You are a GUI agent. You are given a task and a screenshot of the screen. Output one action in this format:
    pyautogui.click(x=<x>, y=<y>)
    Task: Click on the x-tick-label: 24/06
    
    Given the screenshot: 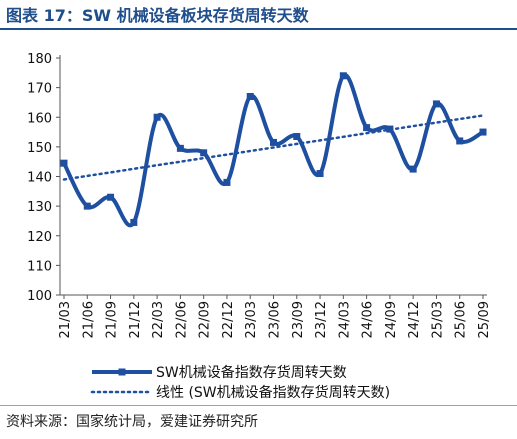 What is the action you would take?
    pyautogui.click(x=368, y=319)
    